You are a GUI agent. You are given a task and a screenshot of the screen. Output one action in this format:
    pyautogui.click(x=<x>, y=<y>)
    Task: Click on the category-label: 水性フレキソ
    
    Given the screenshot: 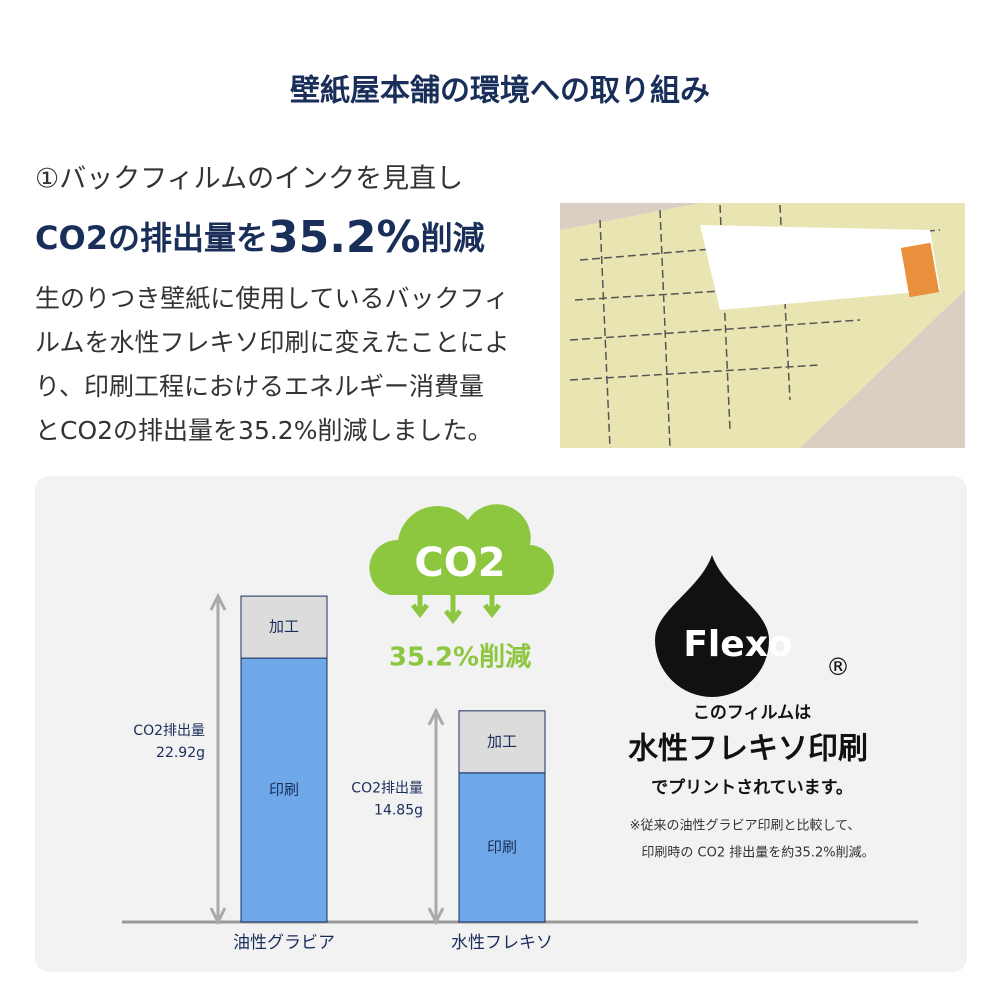 What is the action you would take?
    pyautogui.click(x=502, y=943)
    